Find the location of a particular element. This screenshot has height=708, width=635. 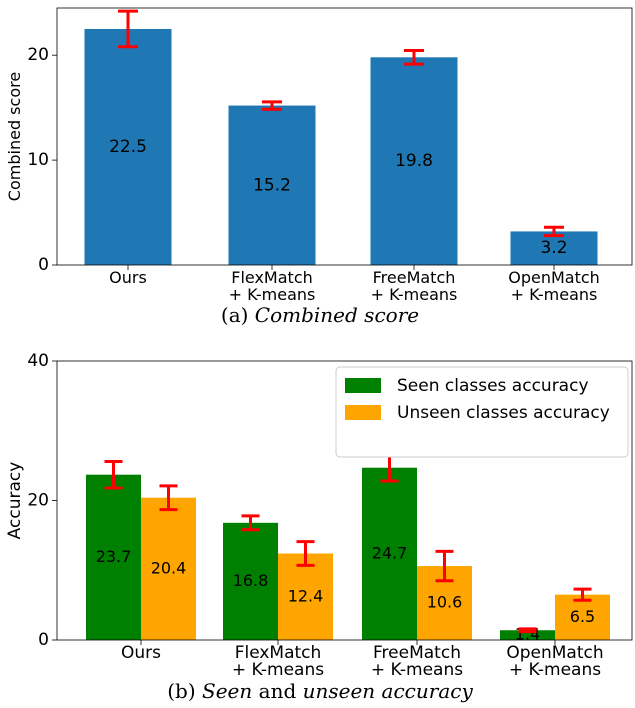

bar-value-label: 20.4 is located at coordinates (169, 567).